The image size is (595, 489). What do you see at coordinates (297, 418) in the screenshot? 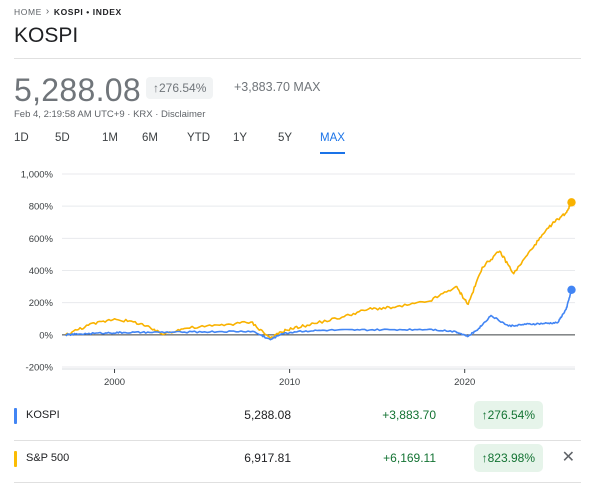
I see `comparison-row: KOSPI 5,288.08 +3,883.70 ↑276.54%` at bounding box center [297, 418].